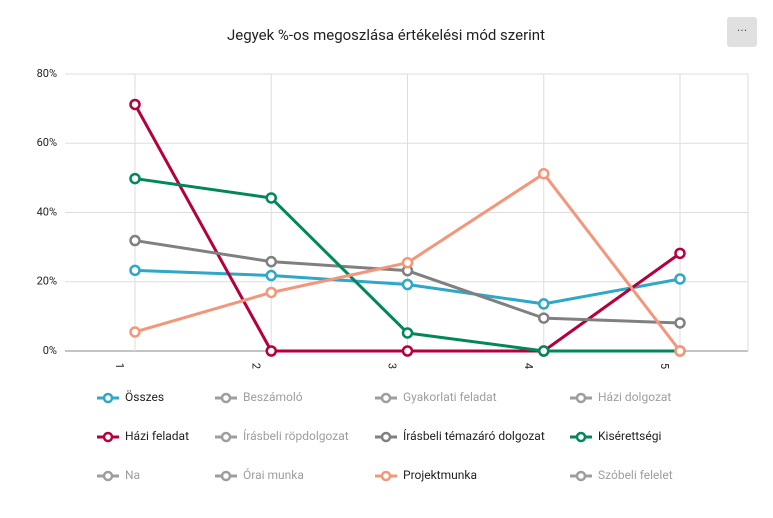  Describe the element at coordinates (119, 366) in the screenshot. I see `x-tick-label: 1` at that location.